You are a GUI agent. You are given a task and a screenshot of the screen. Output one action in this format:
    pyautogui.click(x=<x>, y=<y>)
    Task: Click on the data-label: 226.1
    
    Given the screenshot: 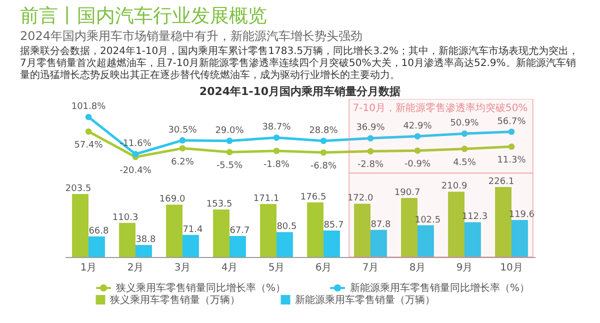 What is the action you would take?
    pyautogui.click(x=501, y=182)
    